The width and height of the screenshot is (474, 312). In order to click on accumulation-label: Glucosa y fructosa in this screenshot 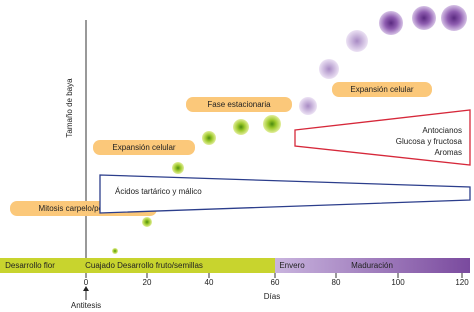, I will do `click(429, 141)`.